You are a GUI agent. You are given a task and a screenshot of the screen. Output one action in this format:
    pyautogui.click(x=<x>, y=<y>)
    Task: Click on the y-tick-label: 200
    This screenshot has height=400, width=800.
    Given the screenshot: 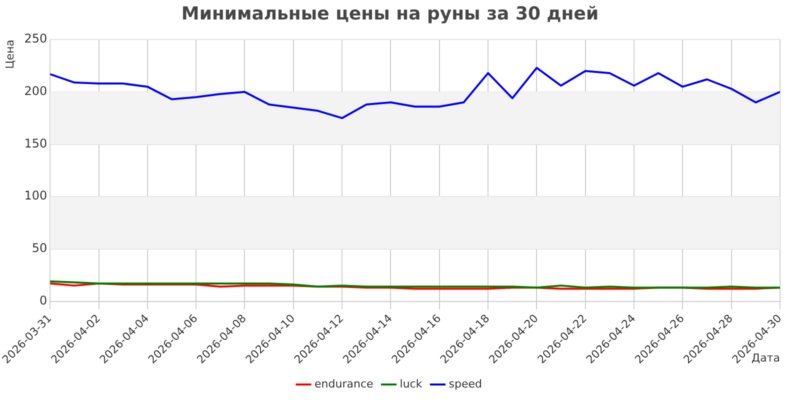 What is the action you would take?
    pyautogui.click(x=36, y=91)
    